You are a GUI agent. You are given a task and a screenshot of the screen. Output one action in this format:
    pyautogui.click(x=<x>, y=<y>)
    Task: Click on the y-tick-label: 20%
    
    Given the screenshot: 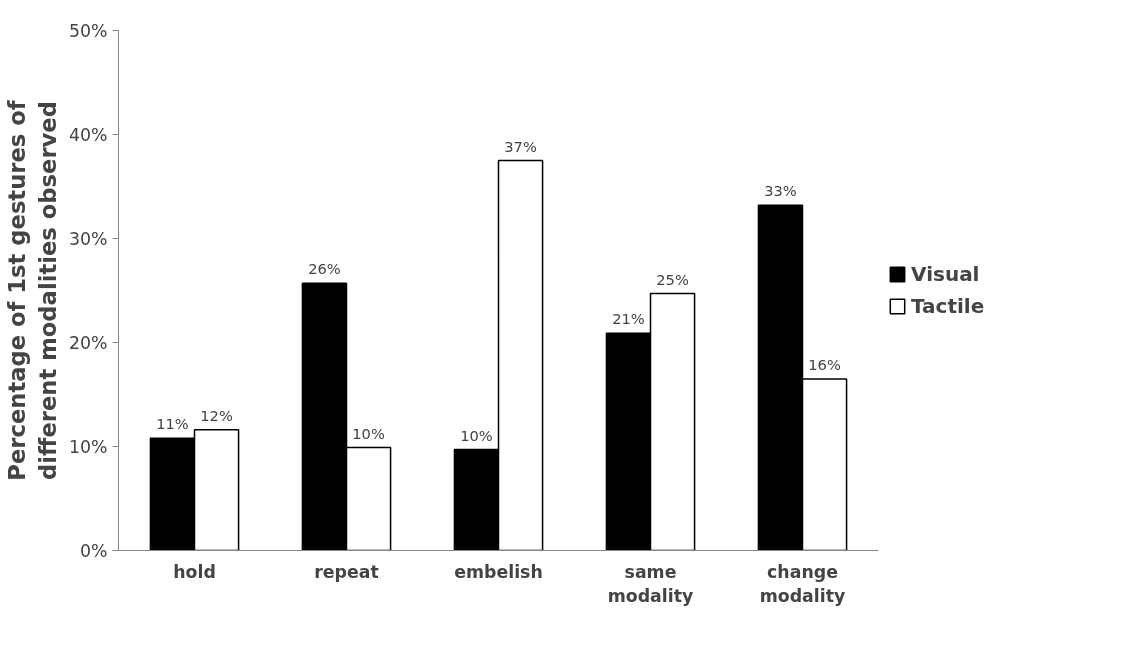 What is the action you would take?
    pyautogui.click(x=88, y=342)
    